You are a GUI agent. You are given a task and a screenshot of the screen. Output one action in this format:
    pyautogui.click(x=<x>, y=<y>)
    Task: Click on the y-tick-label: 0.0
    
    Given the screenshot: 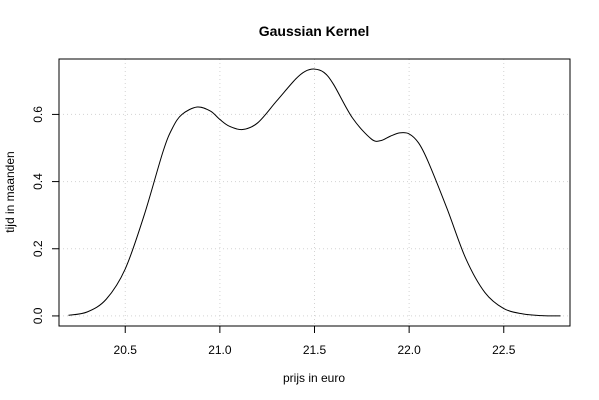 What is the action you would take?
    pyautogui.click(x=38, y=315)
    